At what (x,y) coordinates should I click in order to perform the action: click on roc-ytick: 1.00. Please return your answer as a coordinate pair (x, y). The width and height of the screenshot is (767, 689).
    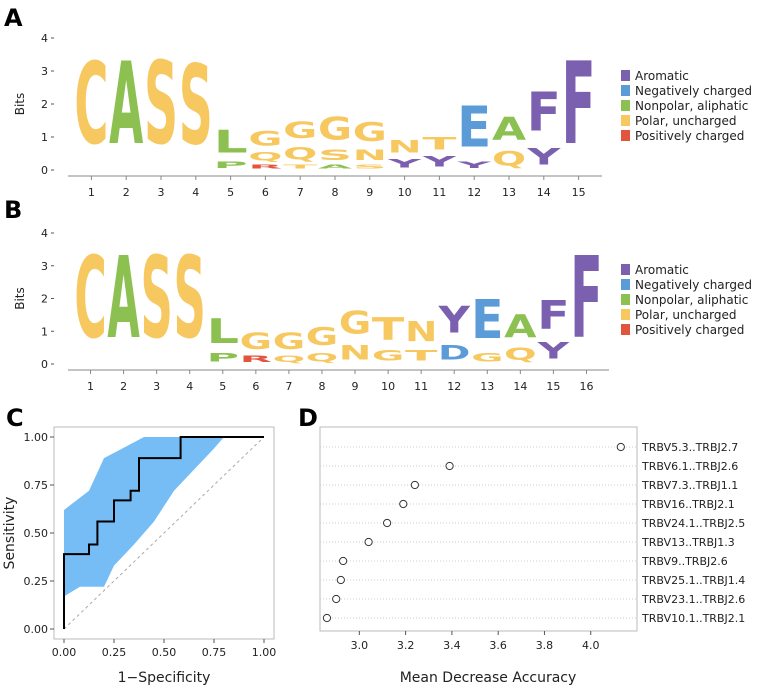
    Looking at the image, I should click on (36, 437).